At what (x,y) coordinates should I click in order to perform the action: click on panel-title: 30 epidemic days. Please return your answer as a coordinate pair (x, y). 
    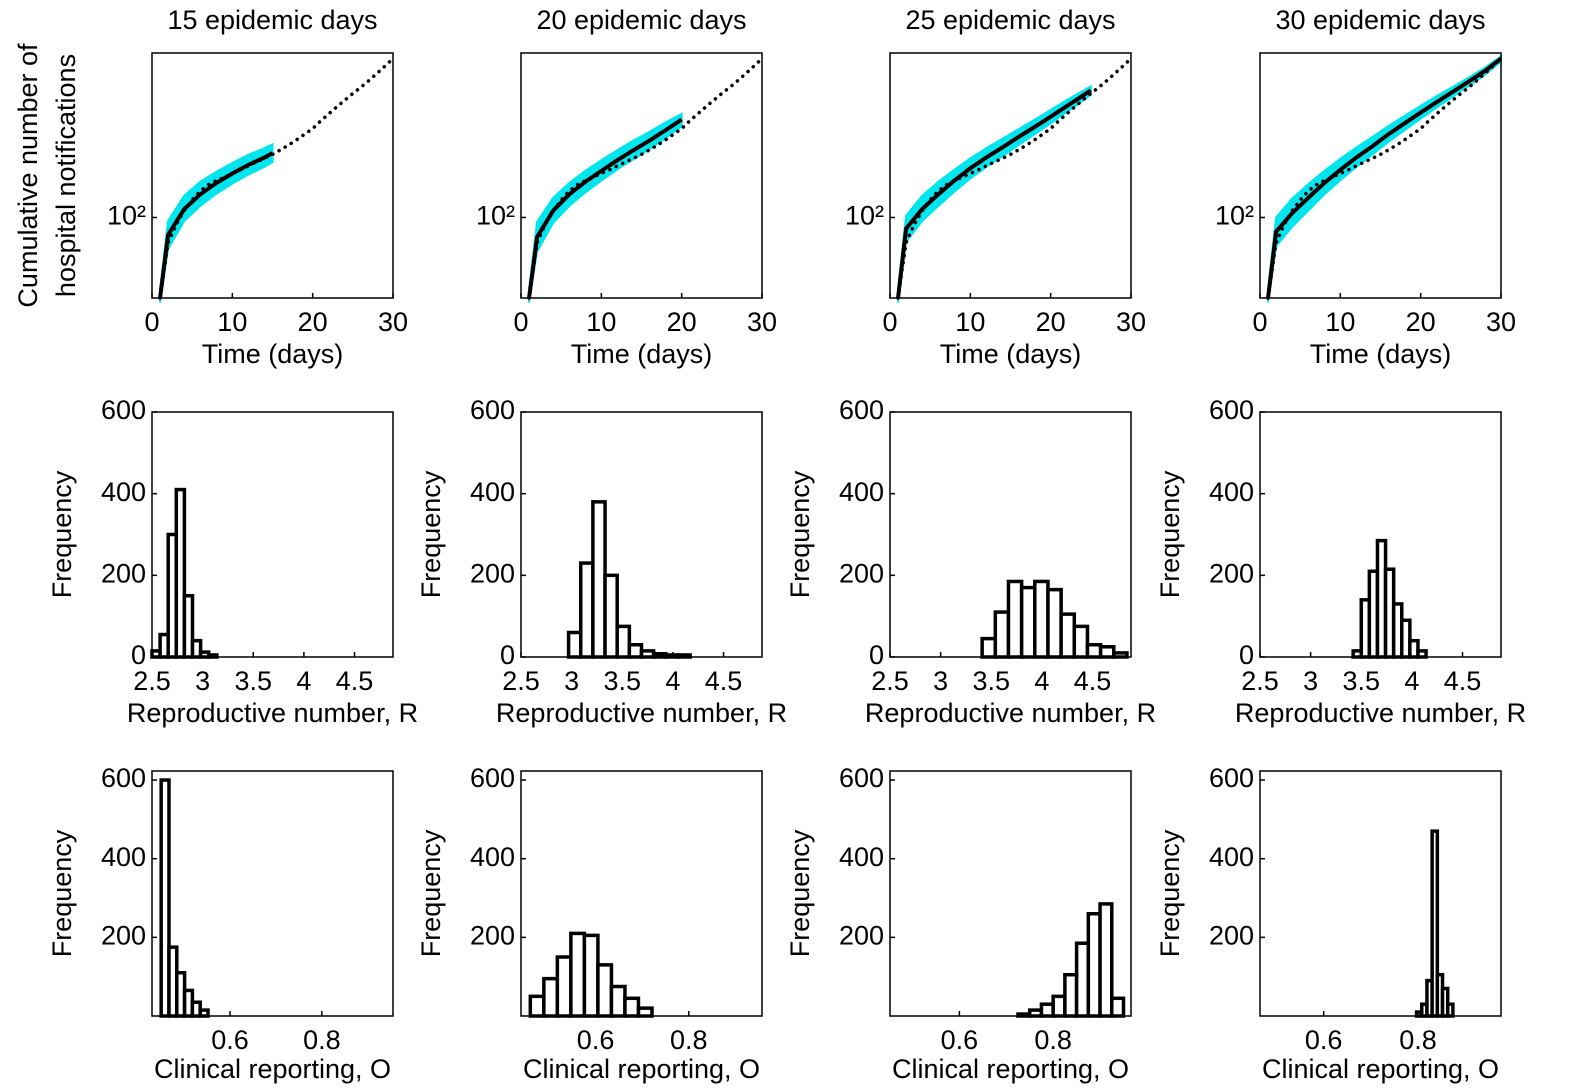
    Looking at the image, I should click on (1380, 20).